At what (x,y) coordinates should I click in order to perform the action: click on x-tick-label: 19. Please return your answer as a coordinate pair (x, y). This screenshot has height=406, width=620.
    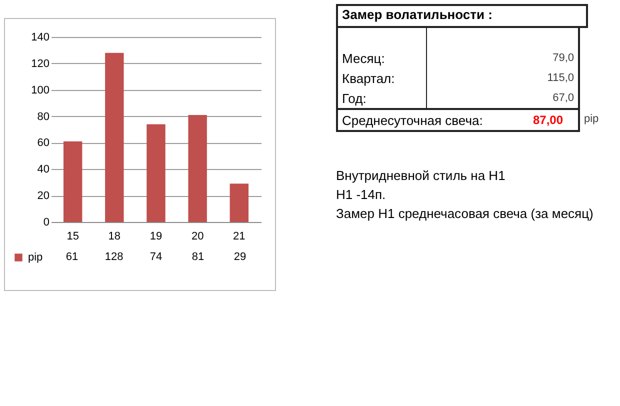
    Looking at the image, I should click on (156, 236).